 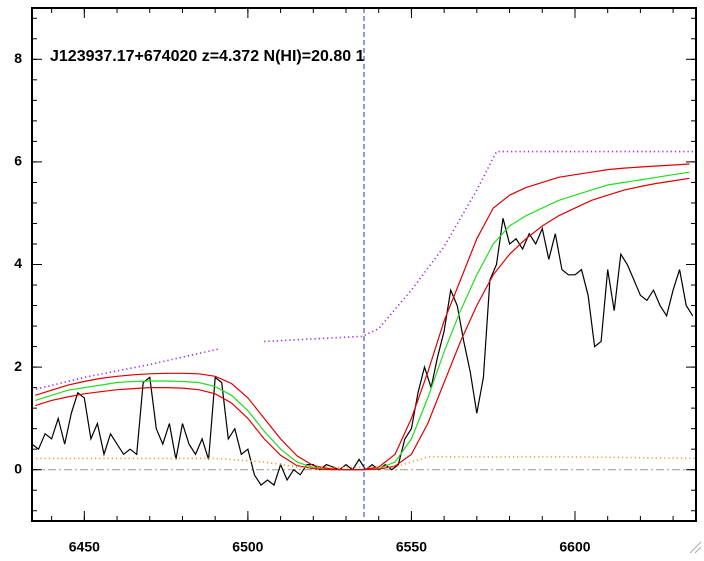 I want to click on x-tick-label: 6550, so click(x=411, y=547).